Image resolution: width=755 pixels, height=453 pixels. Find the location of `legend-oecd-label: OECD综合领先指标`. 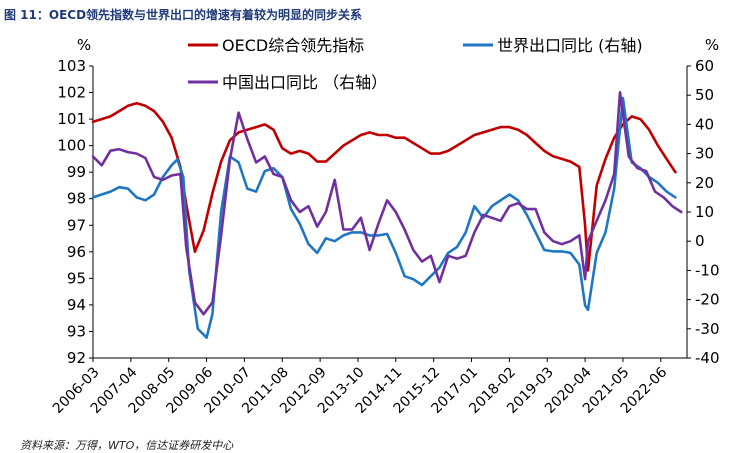

legend-oecd-label: OECD综合领先指标 is located at coordinates (293, 45).